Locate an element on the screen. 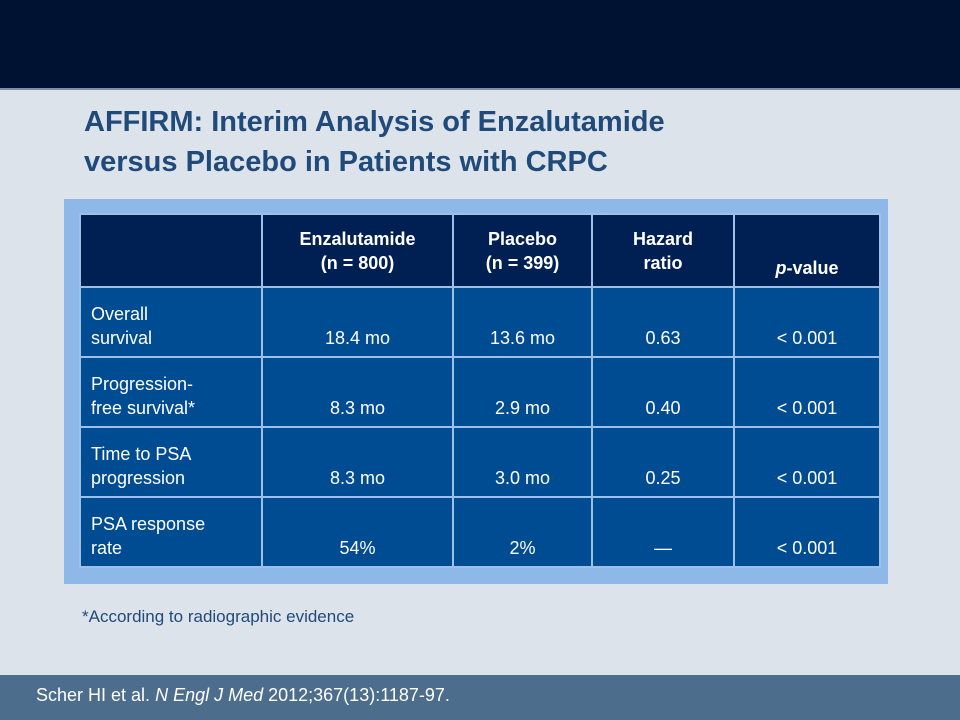 This screenshot has width=960, height=720. cell-hazard-ratio: 0.25 is located at coordinates (663, 462).